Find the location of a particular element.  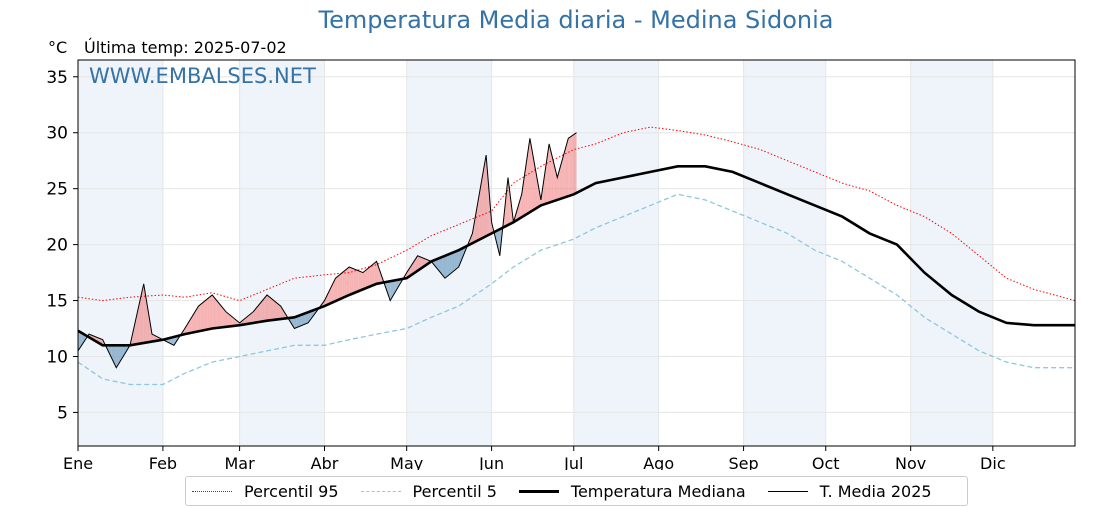

y-unit-label: °C is located at coordinates (58, 47).